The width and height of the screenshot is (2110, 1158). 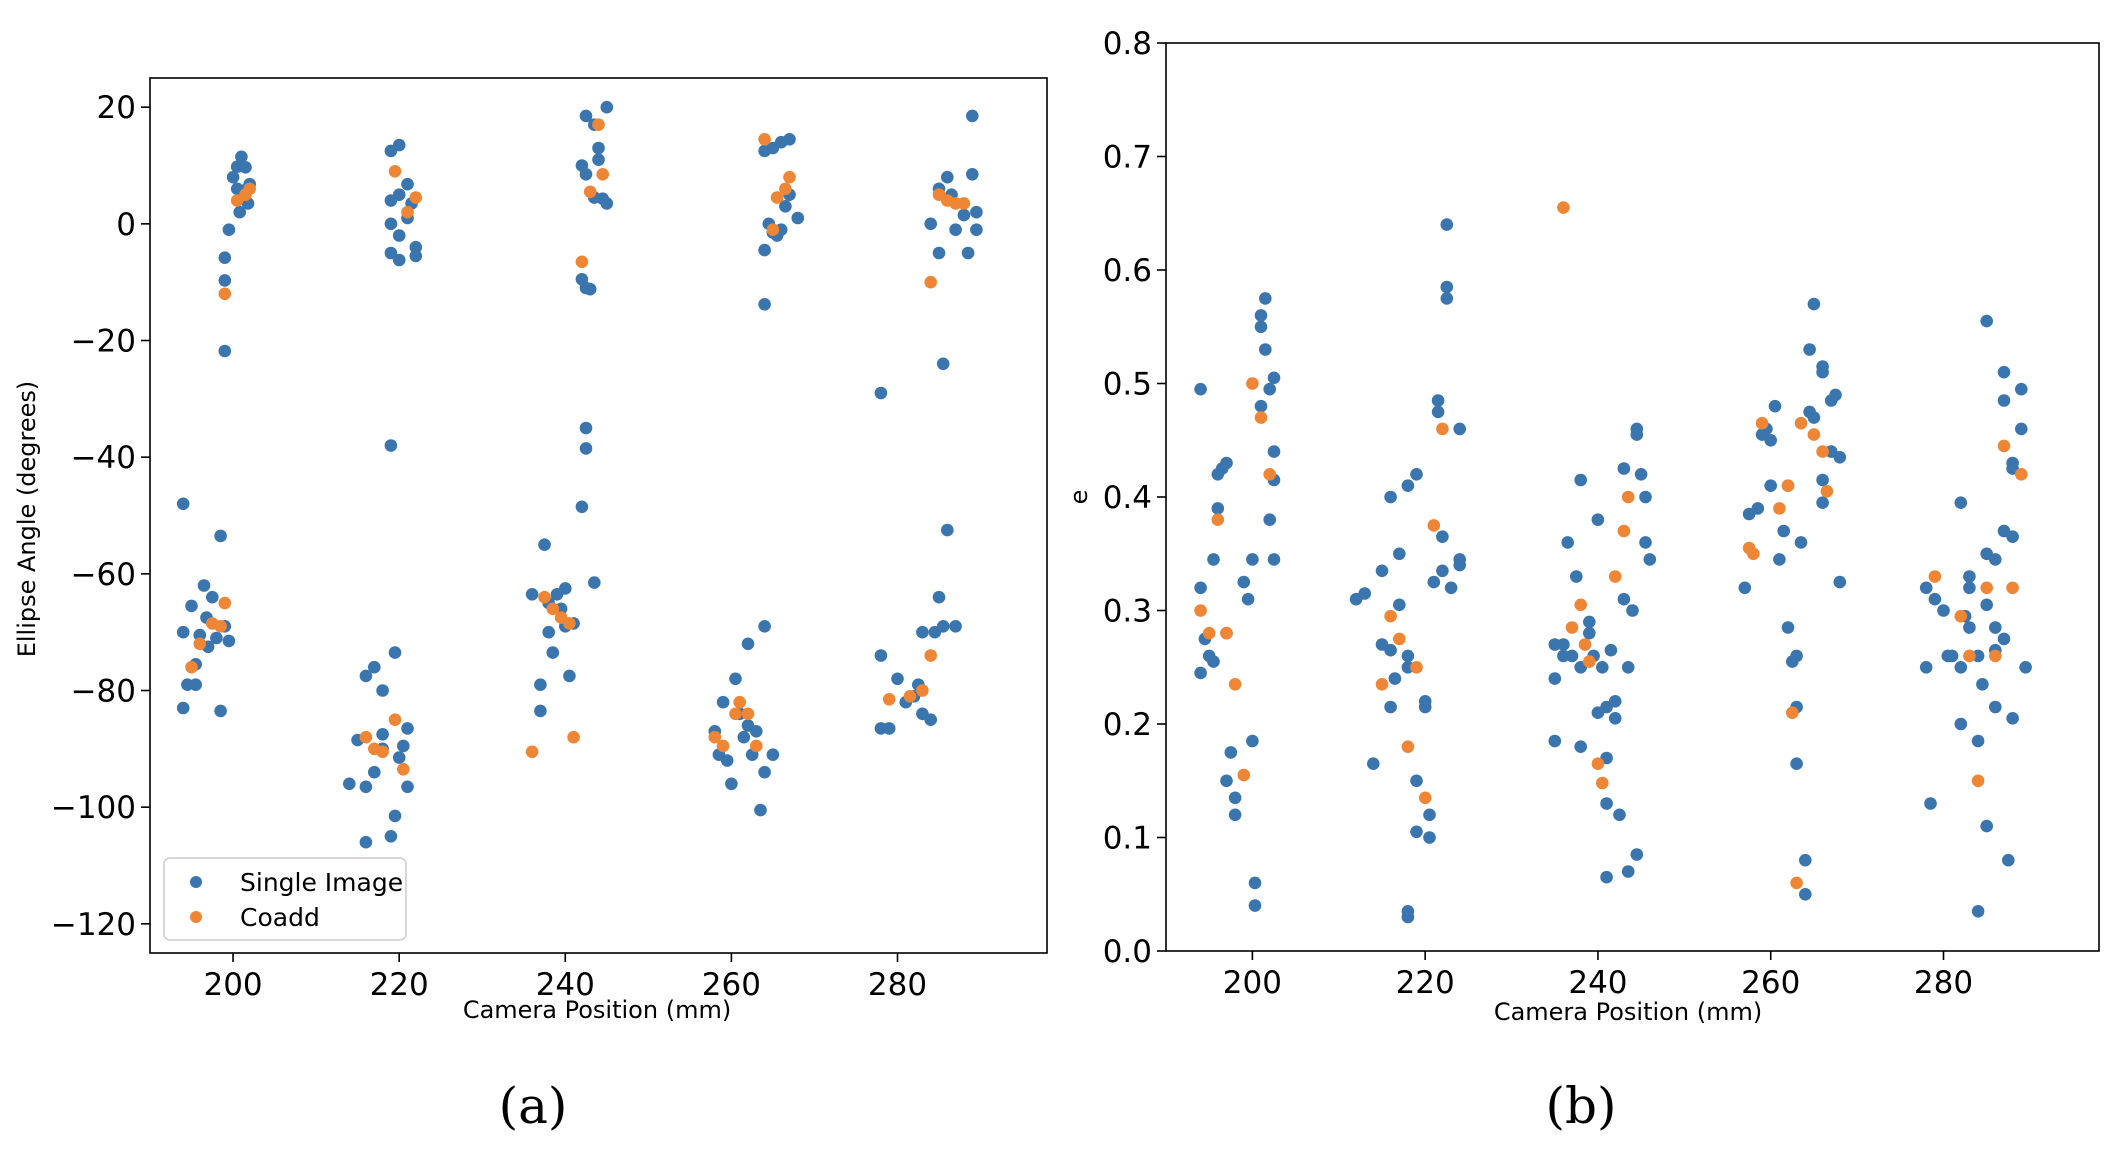 I want to click on panel-a-legend: Single Image Coadd, so click(x=285, y=899).